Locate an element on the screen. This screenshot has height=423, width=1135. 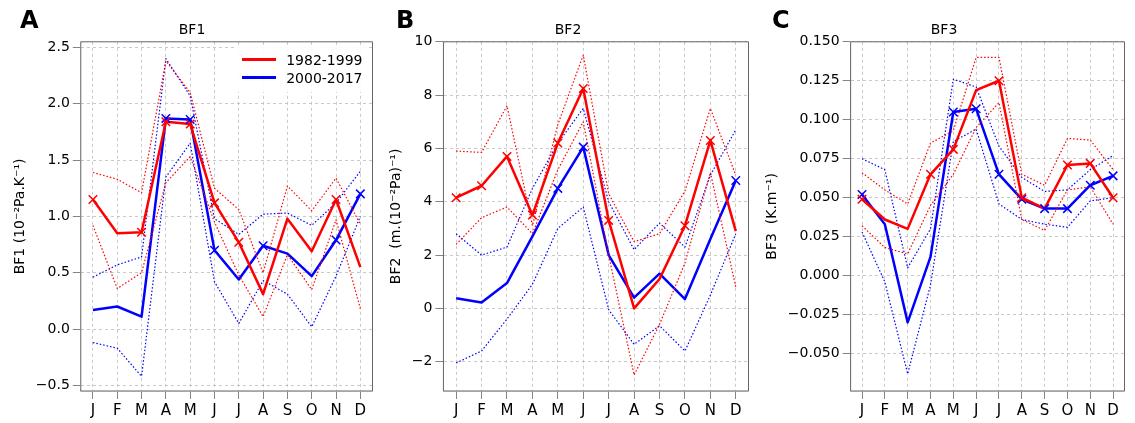
chart-title: BF3 is located at coordinates (944, 29).